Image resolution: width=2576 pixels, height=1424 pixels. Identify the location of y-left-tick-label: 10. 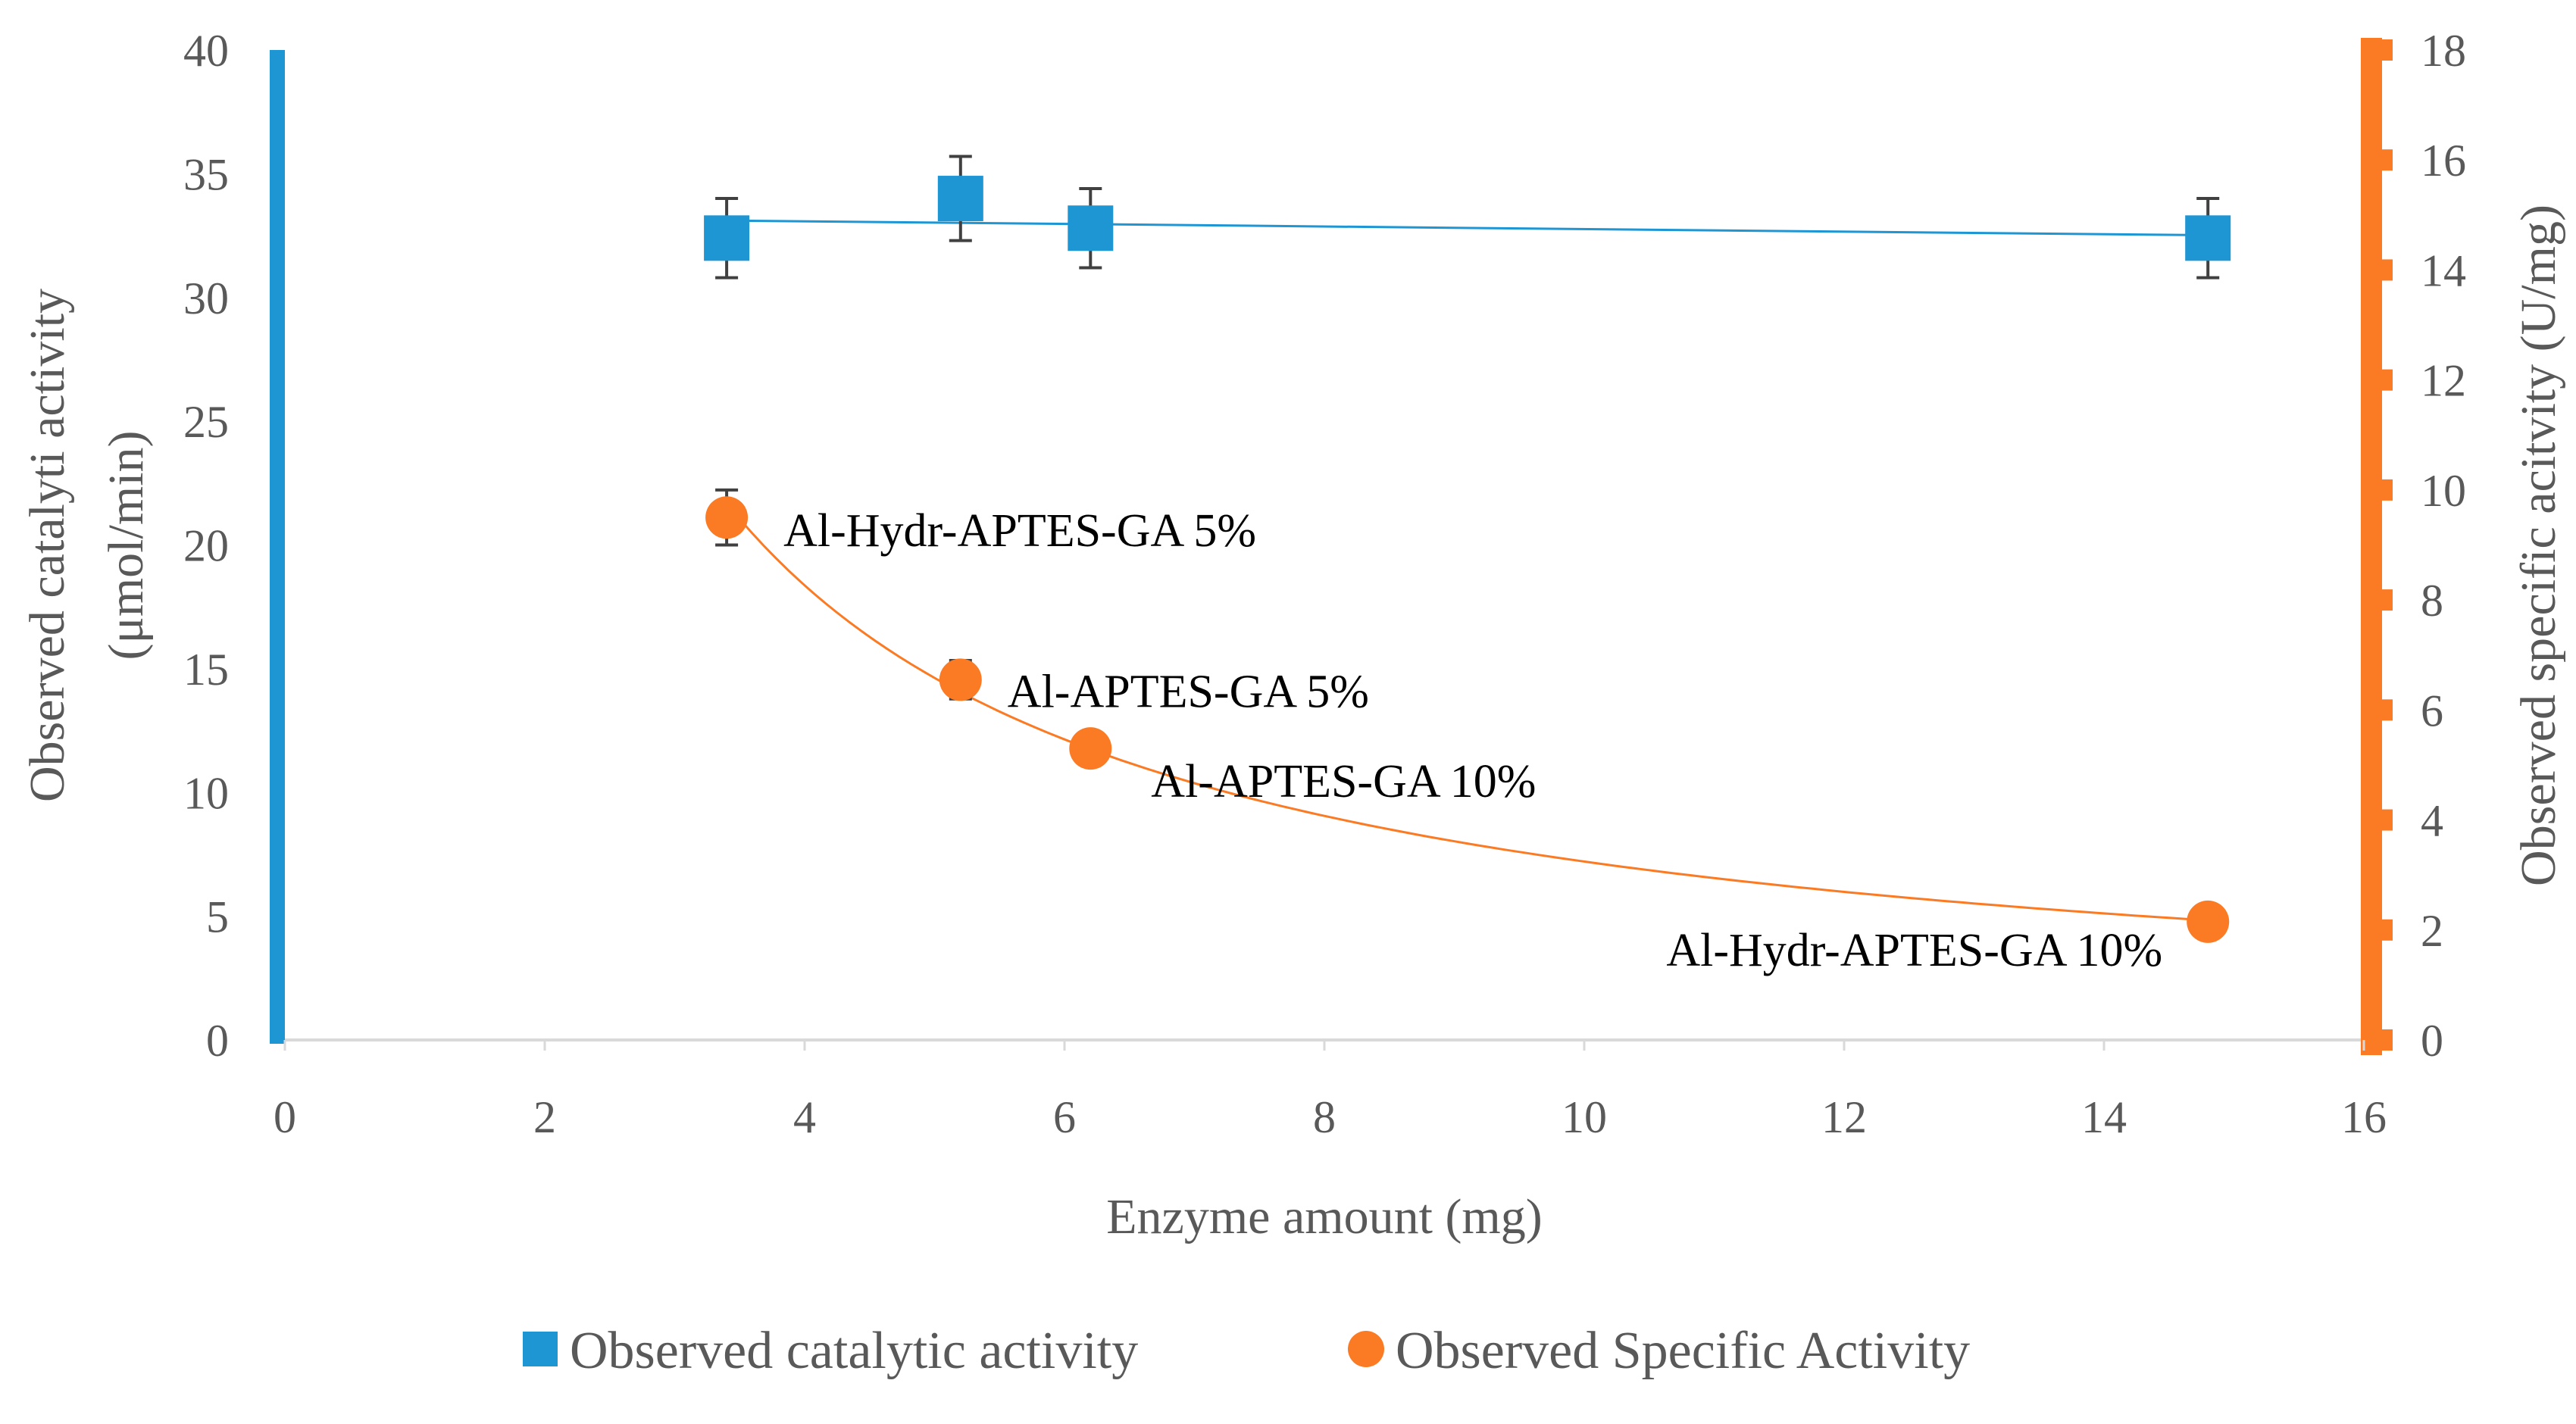
(206, 793).